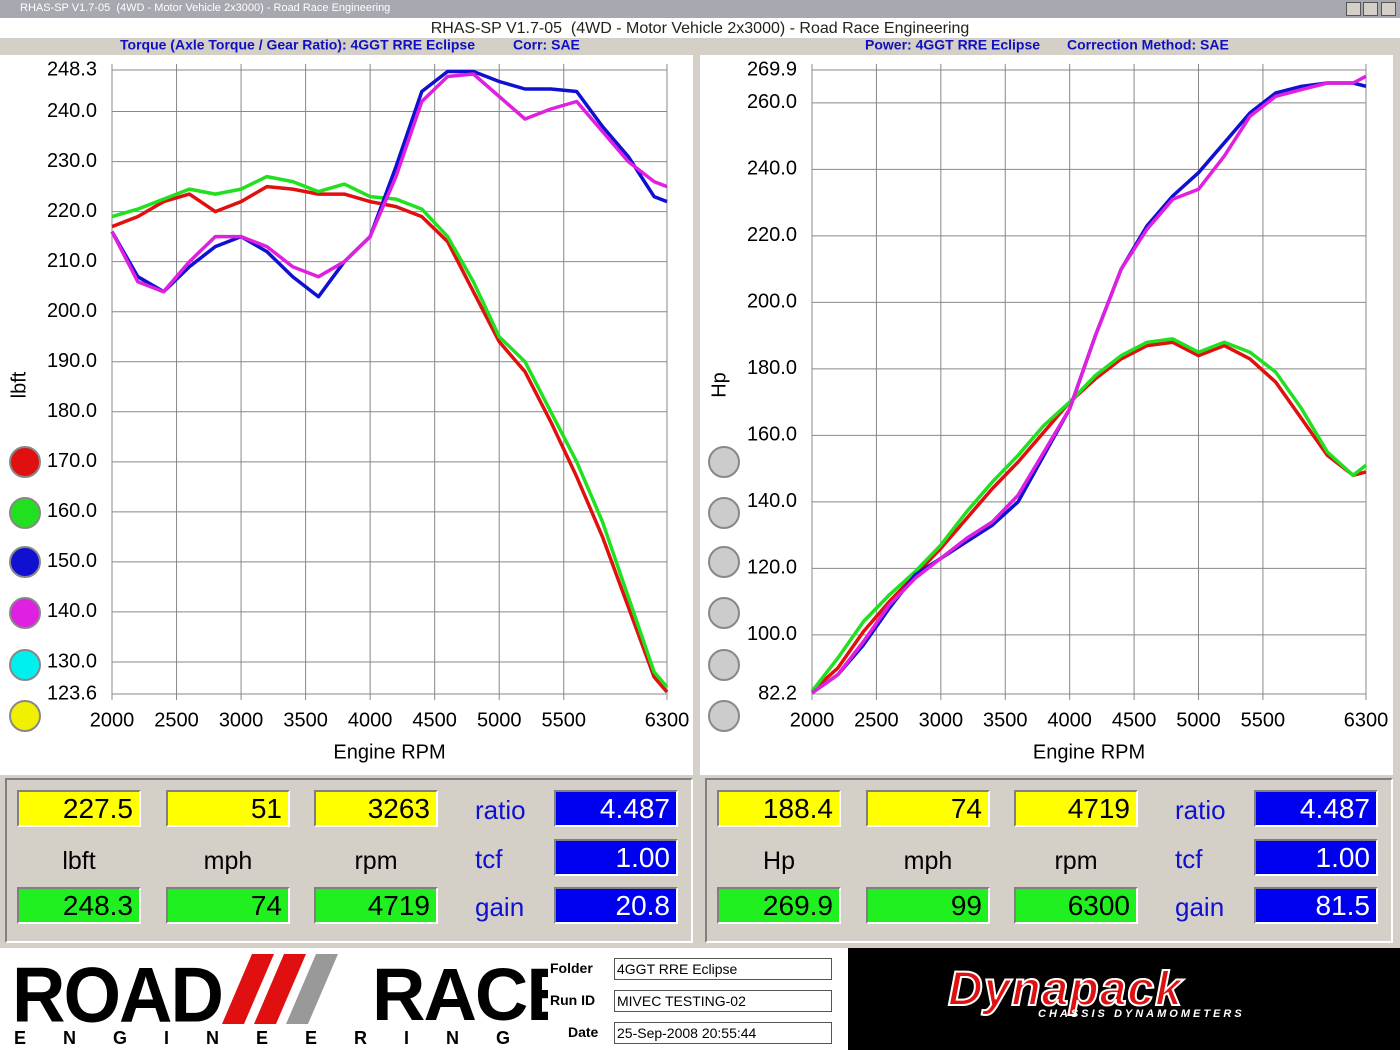  I want to click on y-tick-label: 170.0, so click(72, 461).